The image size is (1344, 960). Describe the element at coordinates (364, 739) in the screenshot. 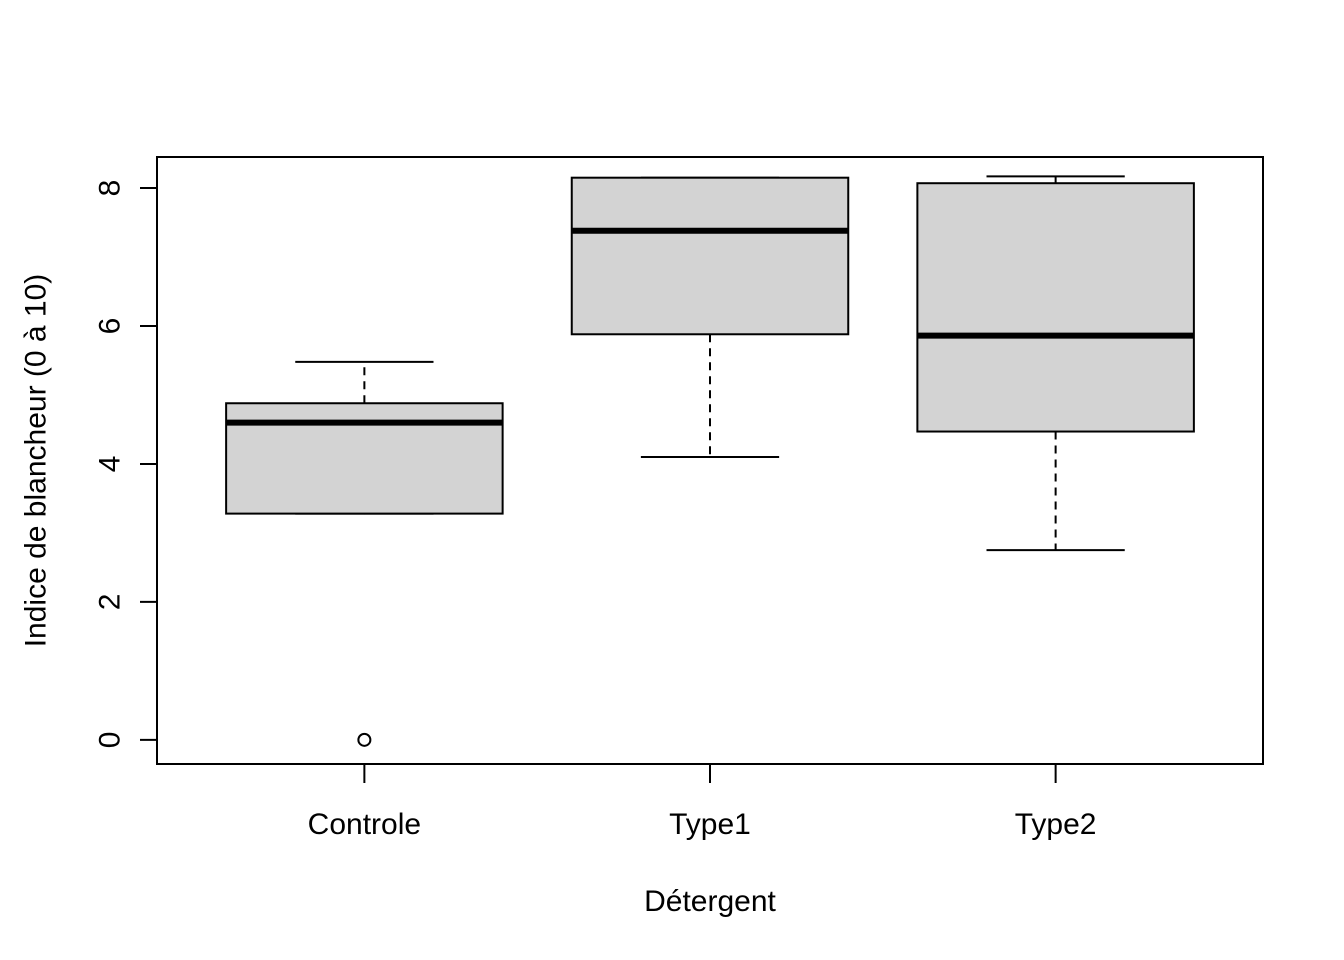

I see `outlier-point` at that location.